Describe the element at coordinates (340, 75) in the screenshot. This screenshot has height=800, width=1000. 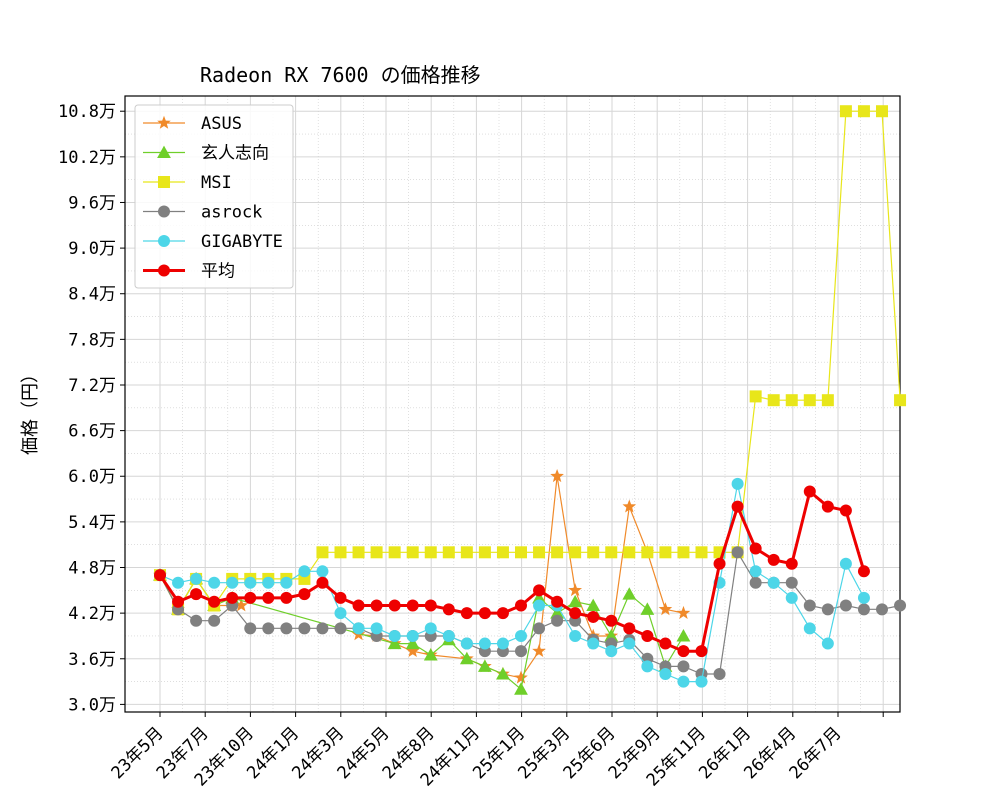
I see `chart-title: Radeon RX 7600 の価格推移` at that location.